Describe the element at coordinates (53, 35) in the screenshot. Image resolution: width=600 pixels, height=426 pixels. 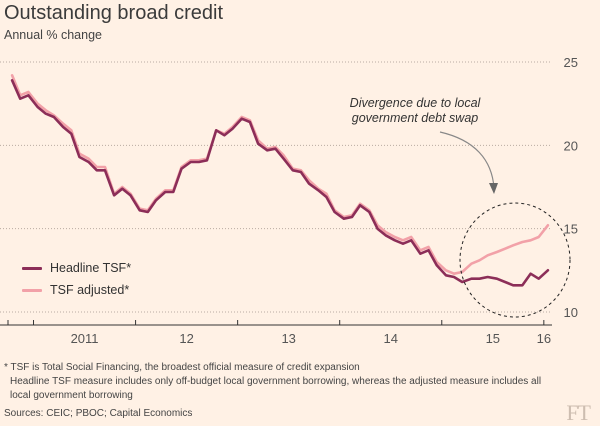
I see `chart-subtitle: Annual % change` at that location.